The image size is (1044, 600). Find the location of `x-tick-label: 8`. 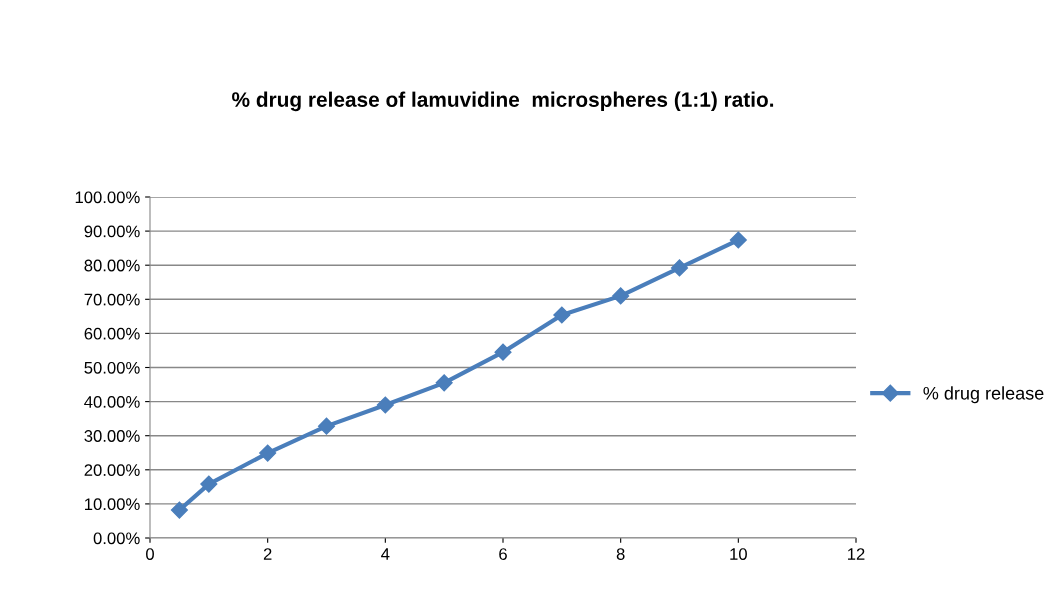

x-tick-label: 8 is located at coordinates (620, 554).